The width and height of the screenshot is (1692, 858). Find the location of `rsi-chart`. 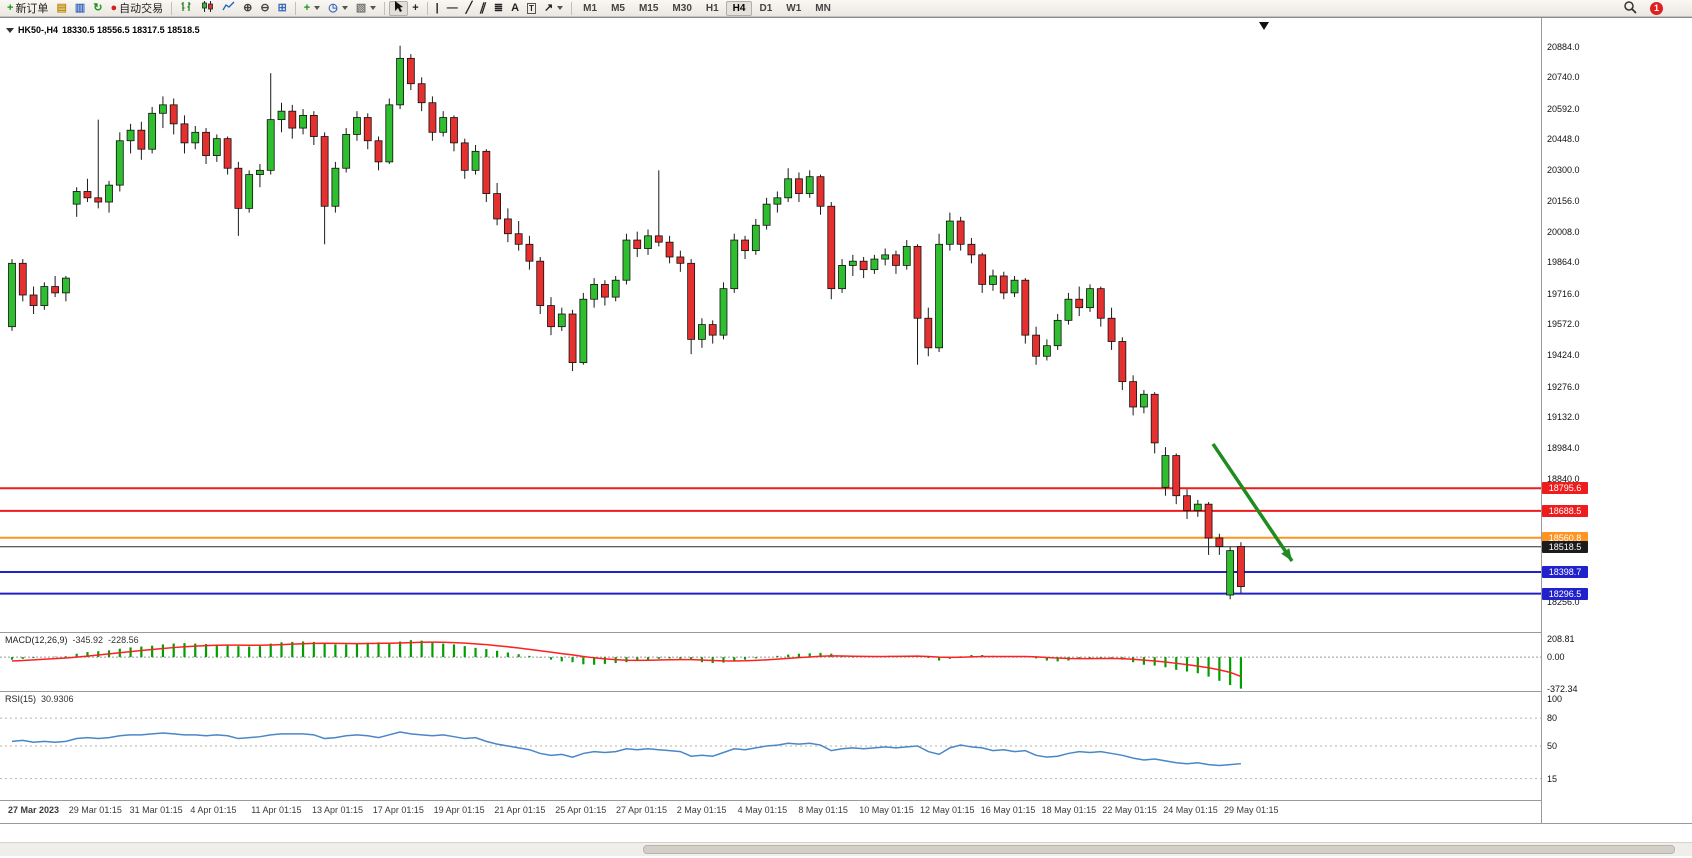

rsi-chart is located at coordinates (770, 748).